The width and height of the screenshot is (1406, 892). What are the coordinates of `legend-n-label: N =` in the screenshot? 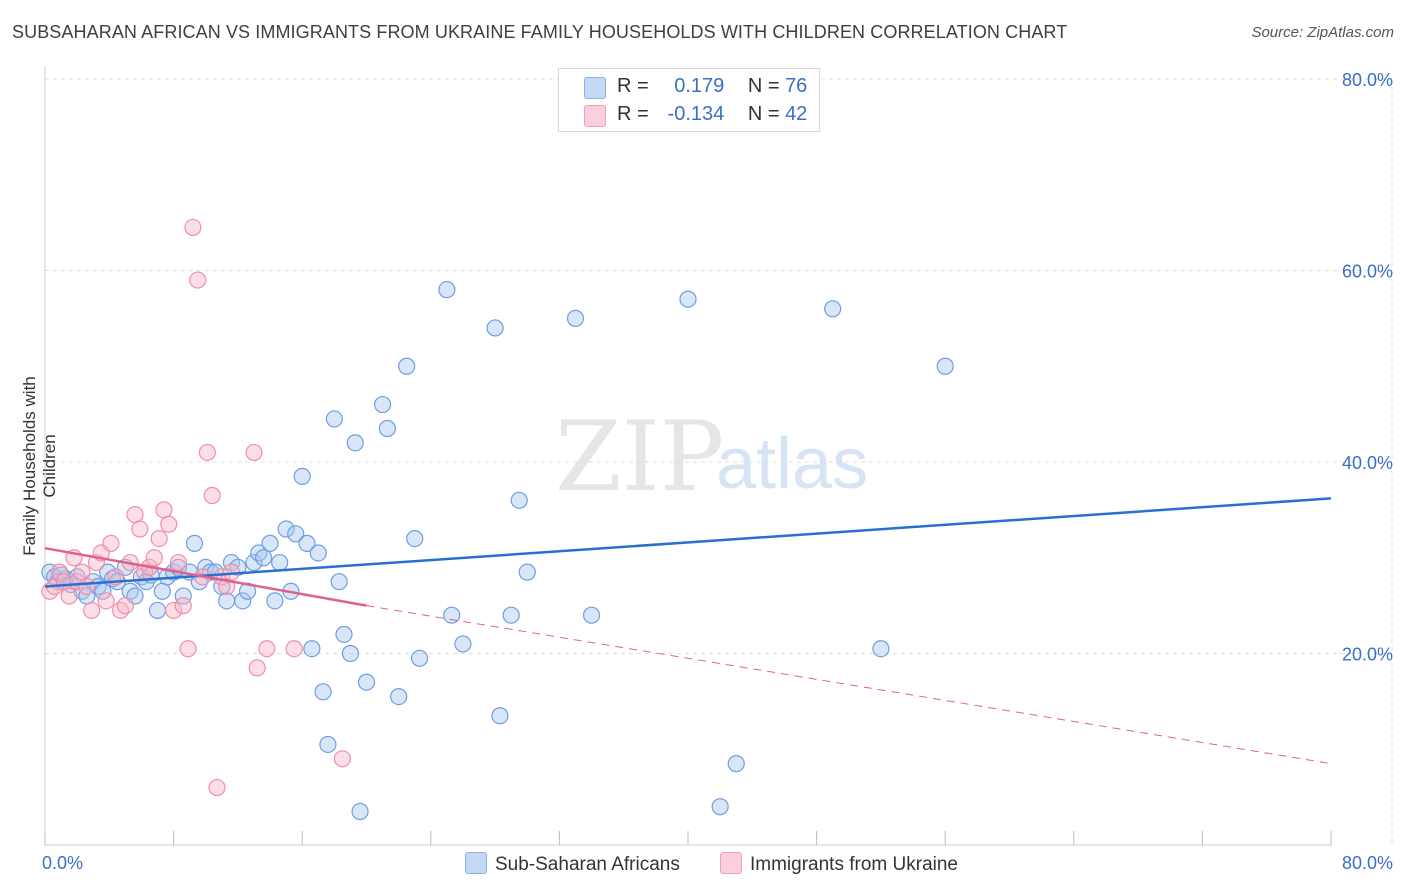 It's located at (763, 114).